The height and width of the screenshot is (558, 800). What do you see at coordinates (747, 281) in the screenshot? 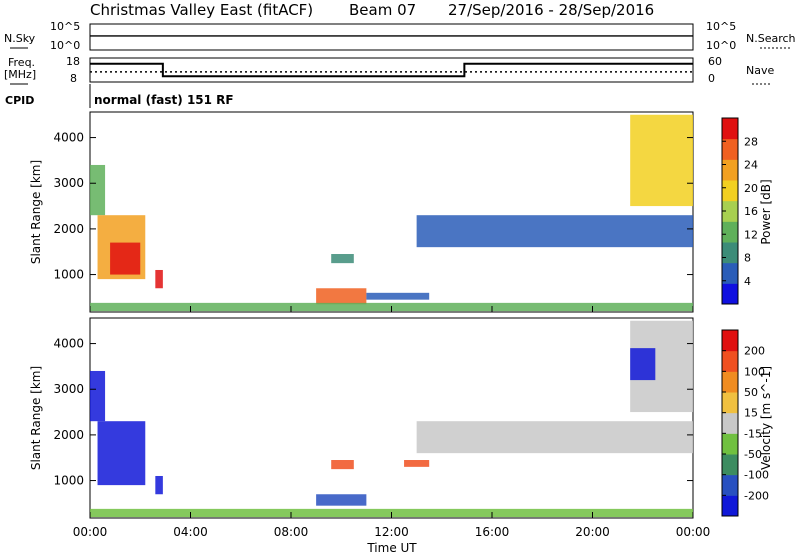
I see `power-colorbar-tick-label: 4` at bounding box center [747, 281].